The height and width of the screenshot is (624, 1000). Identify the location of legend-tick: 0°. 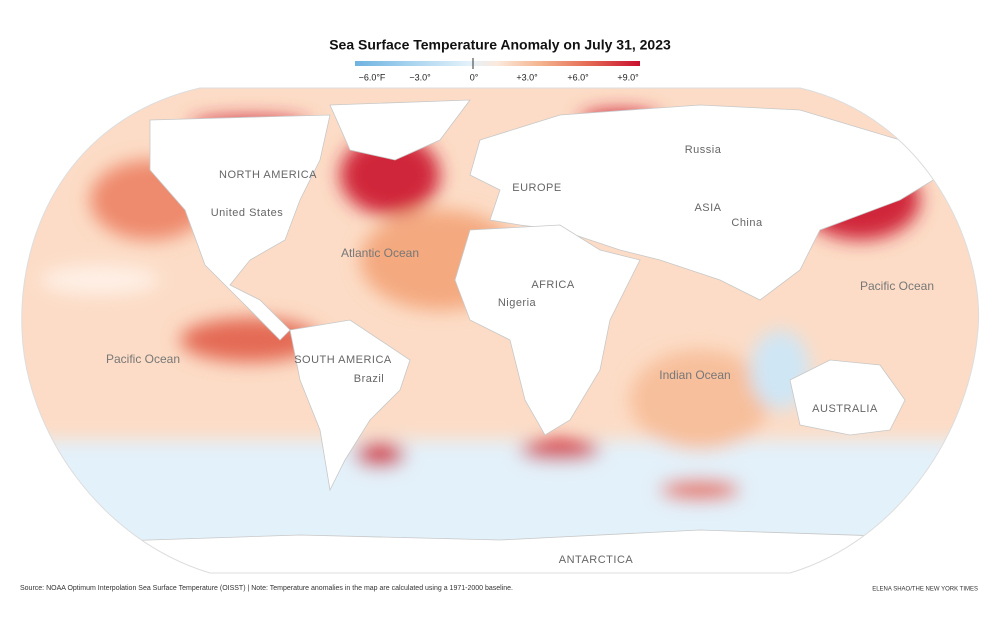
(474, 77).